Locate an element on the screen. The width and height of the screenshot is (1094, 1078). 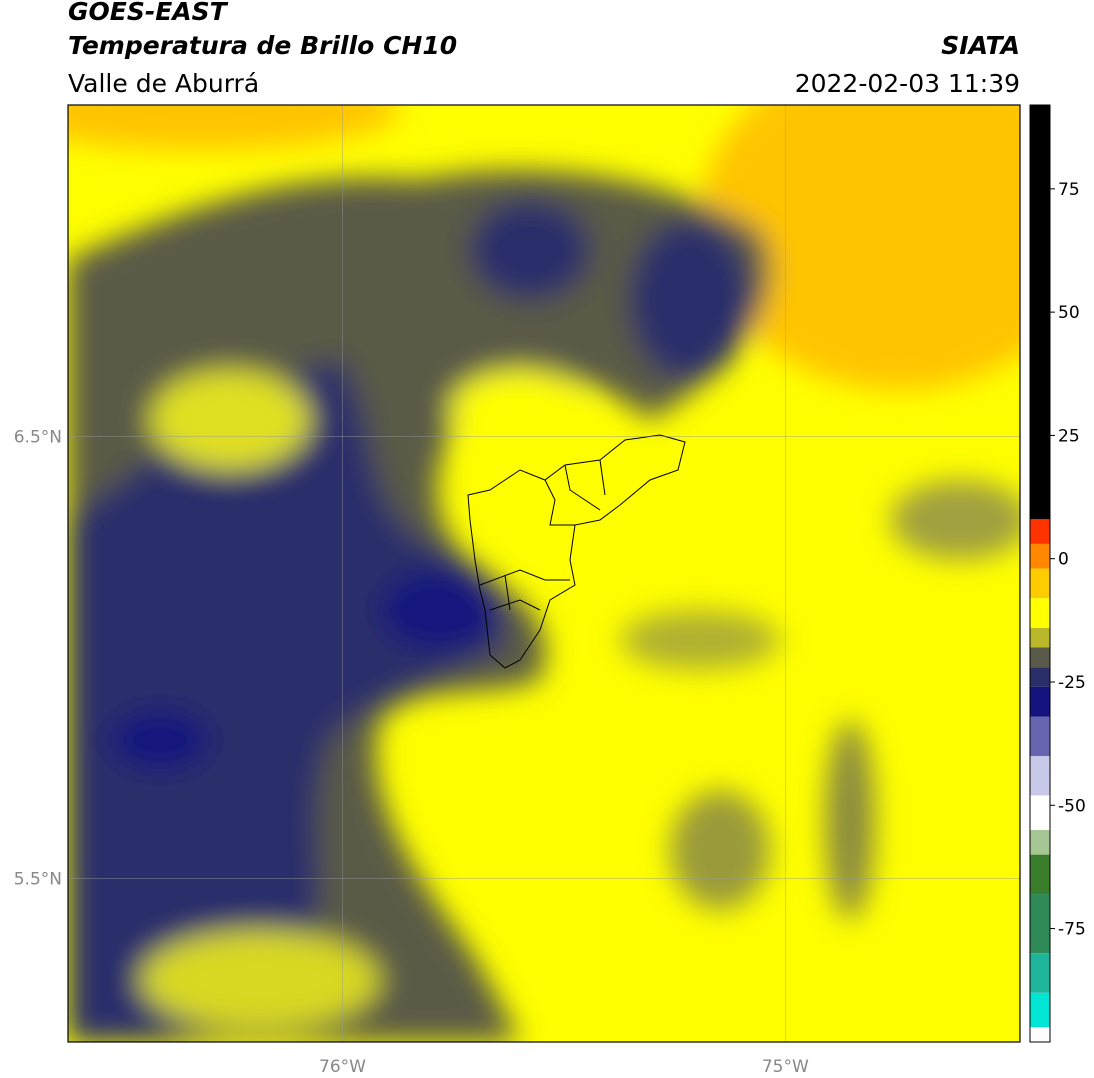
y-tick-label: 5.5°N is located at coordinates (38, 879).